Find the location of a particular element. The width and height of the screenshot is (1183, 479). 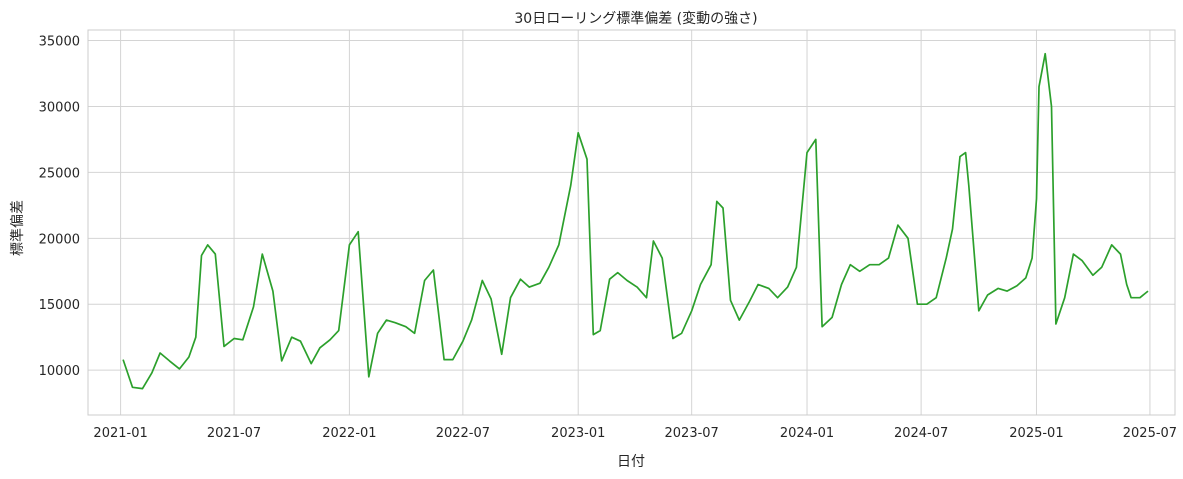

x-tick-label: 2022-01 is located at coordinates (349, 433).